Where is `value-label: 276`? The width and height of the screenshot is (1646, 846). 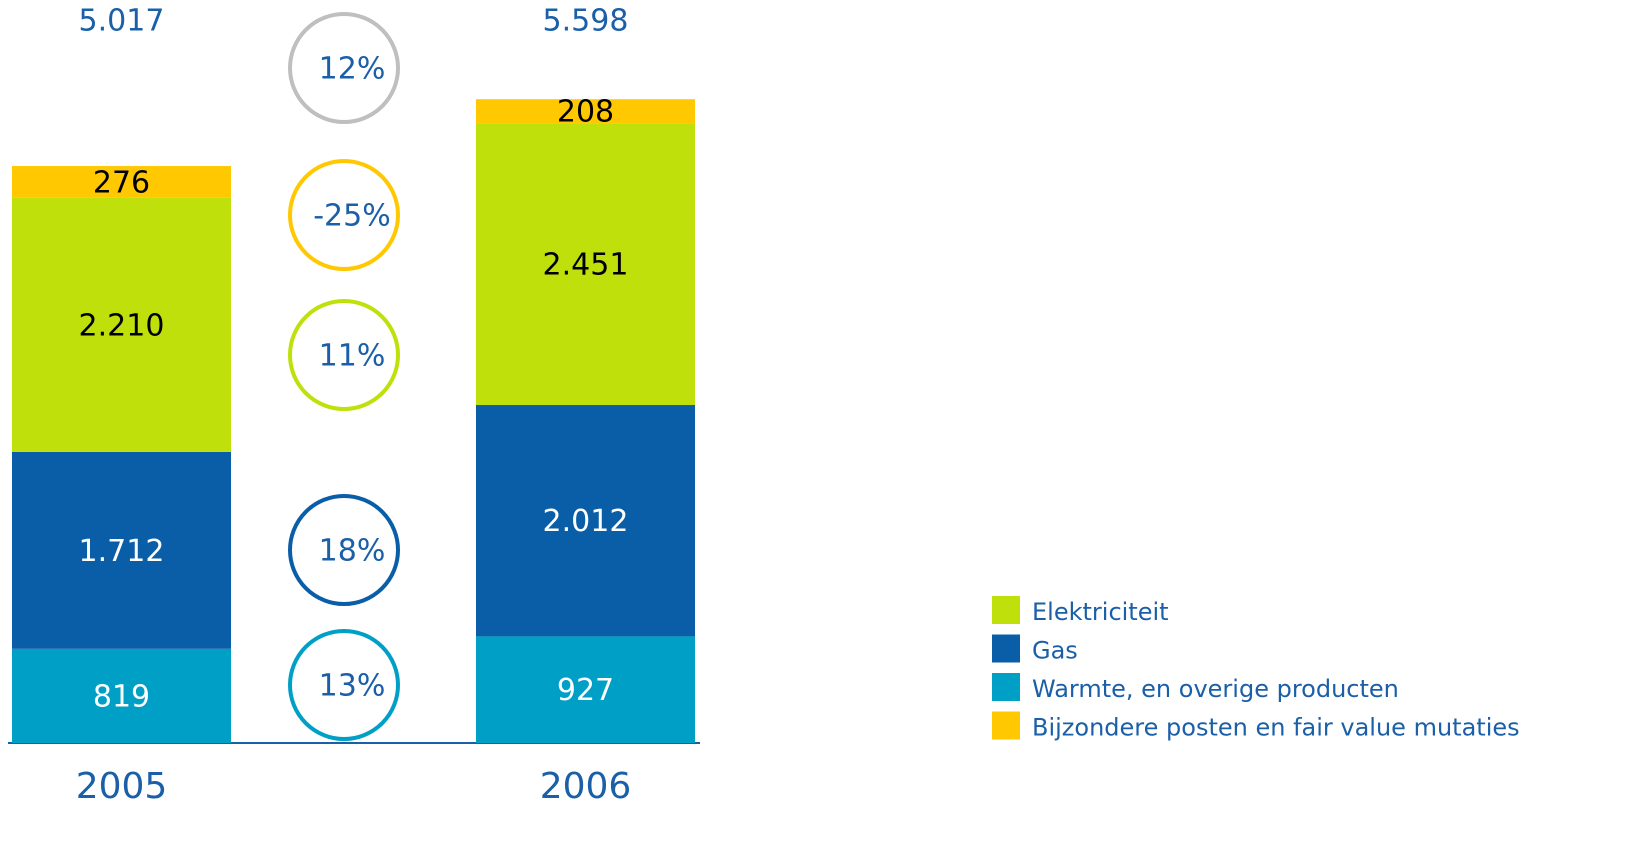
value-label: 276 is located at coordinates (121, 182).